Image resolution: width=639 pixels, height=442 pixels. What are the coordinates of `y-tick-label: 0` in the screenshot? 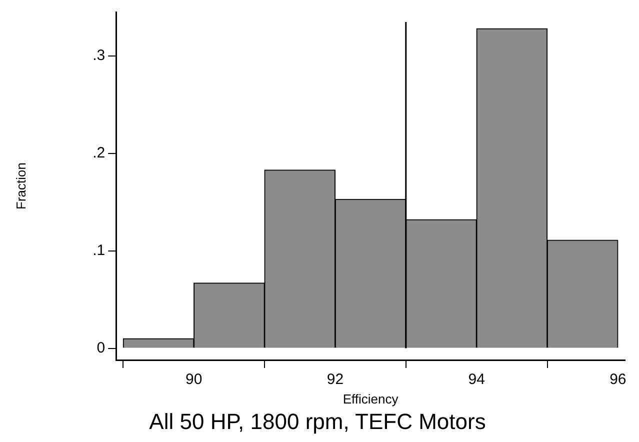 It's located at (101, 347).